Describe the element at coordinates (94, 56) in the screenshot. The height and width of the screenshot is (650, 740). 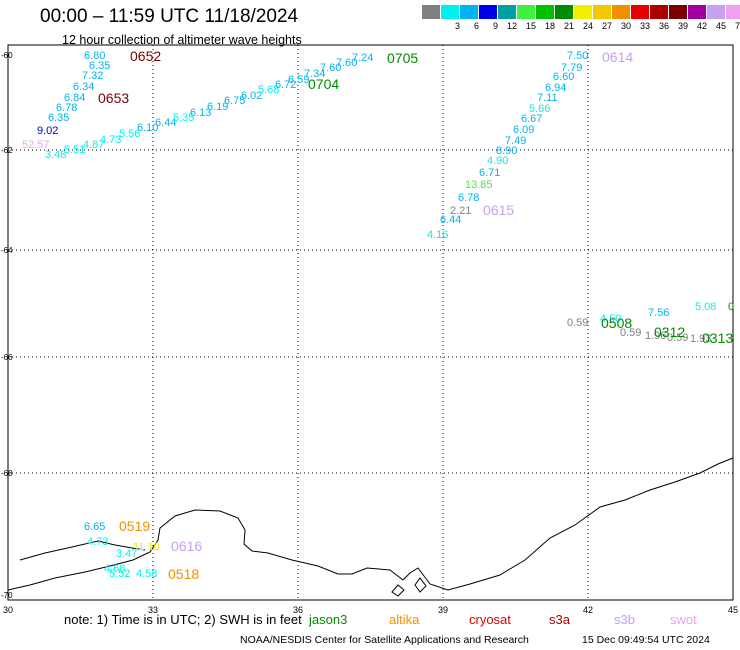
I see `wave-height-label: 6.80` at that location.